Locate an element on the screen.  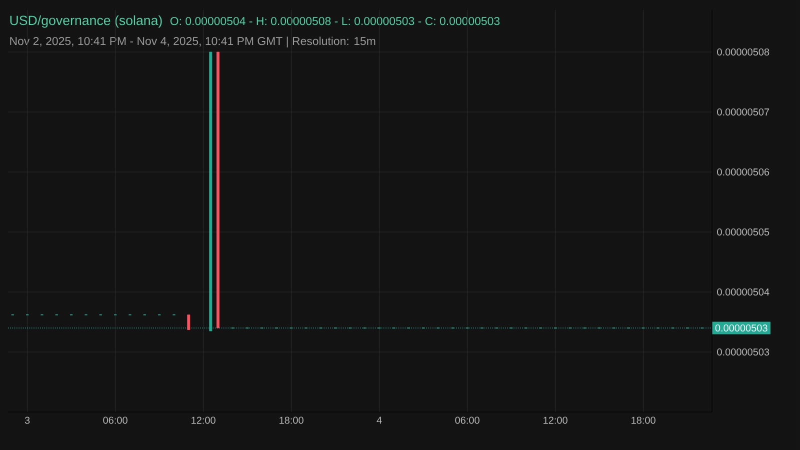
candlestick is located at coordinates (188, 322).